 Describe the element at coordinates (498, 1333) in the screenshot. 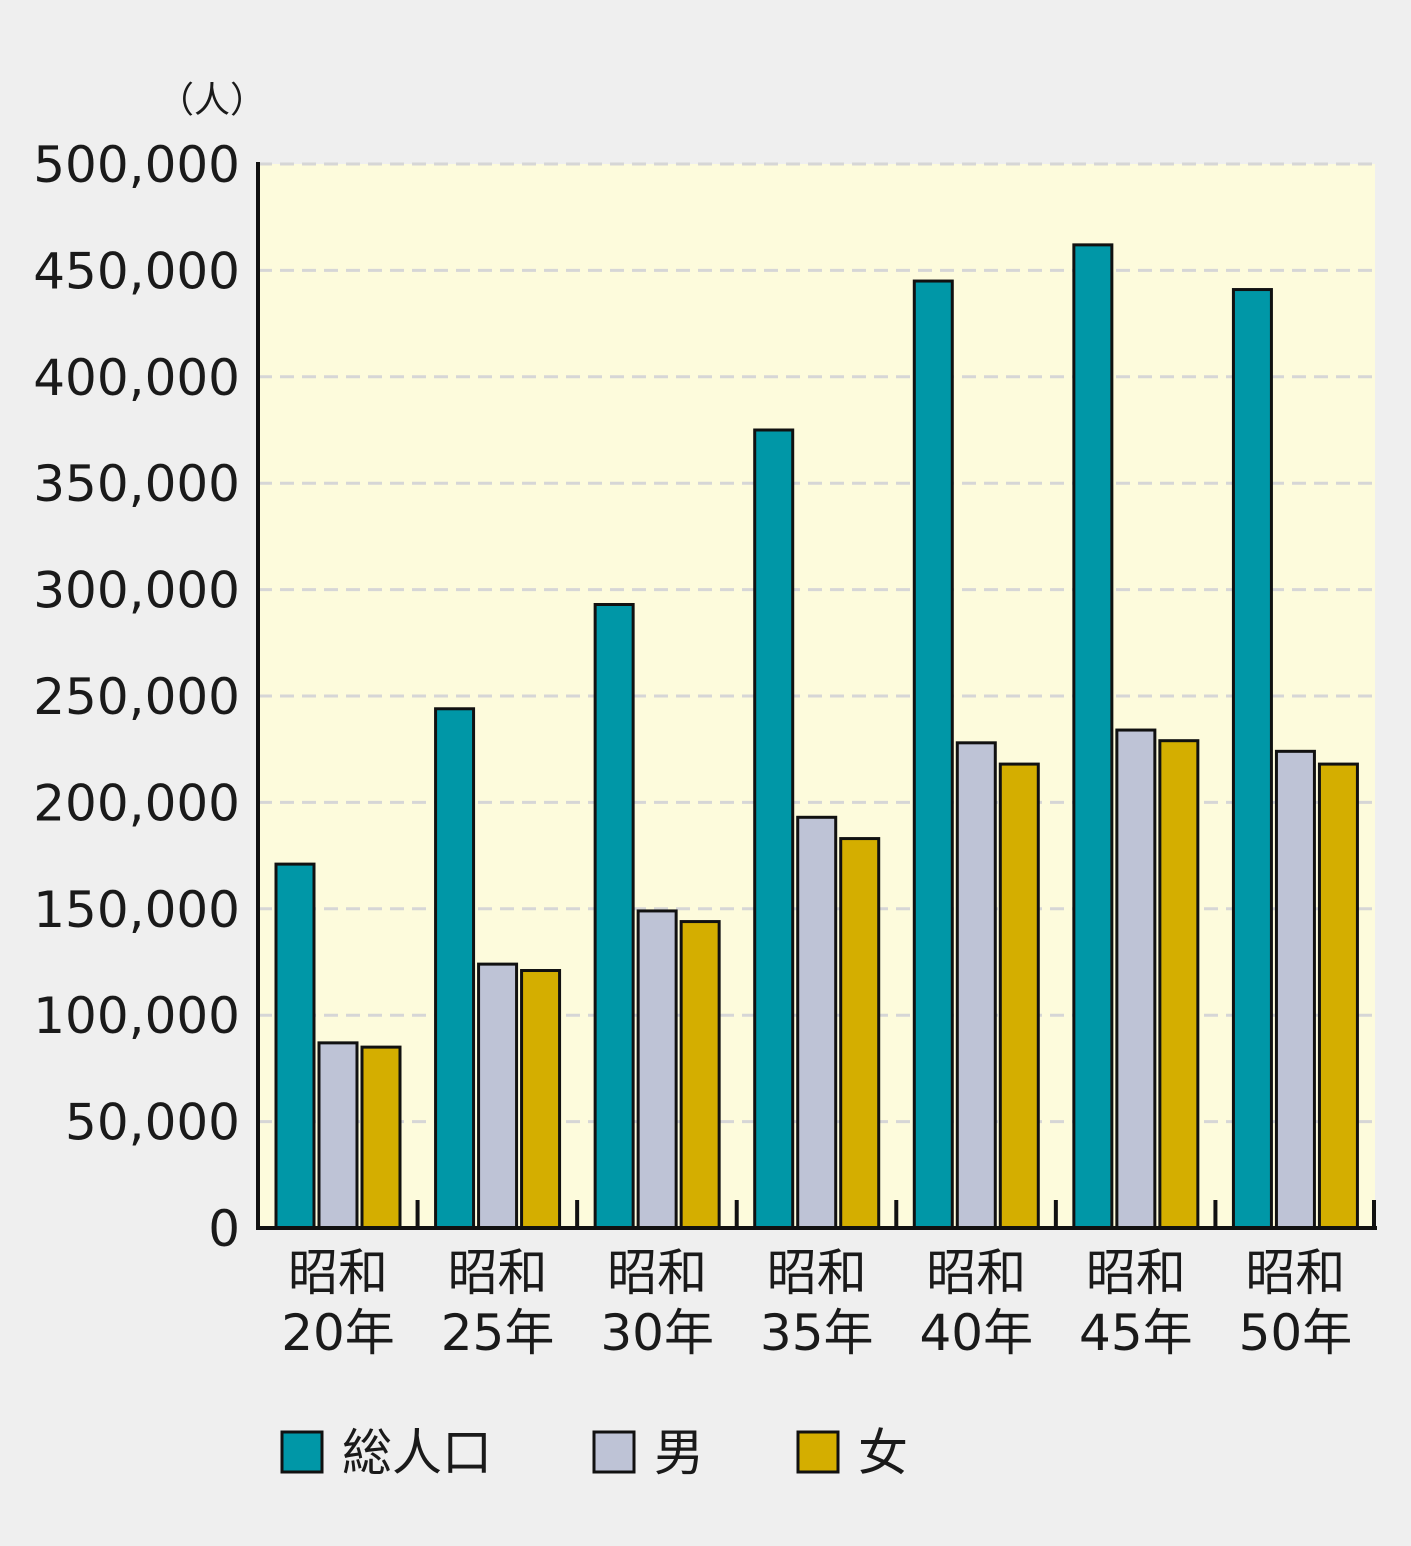

I see `x-category-label: 25年` at that location.